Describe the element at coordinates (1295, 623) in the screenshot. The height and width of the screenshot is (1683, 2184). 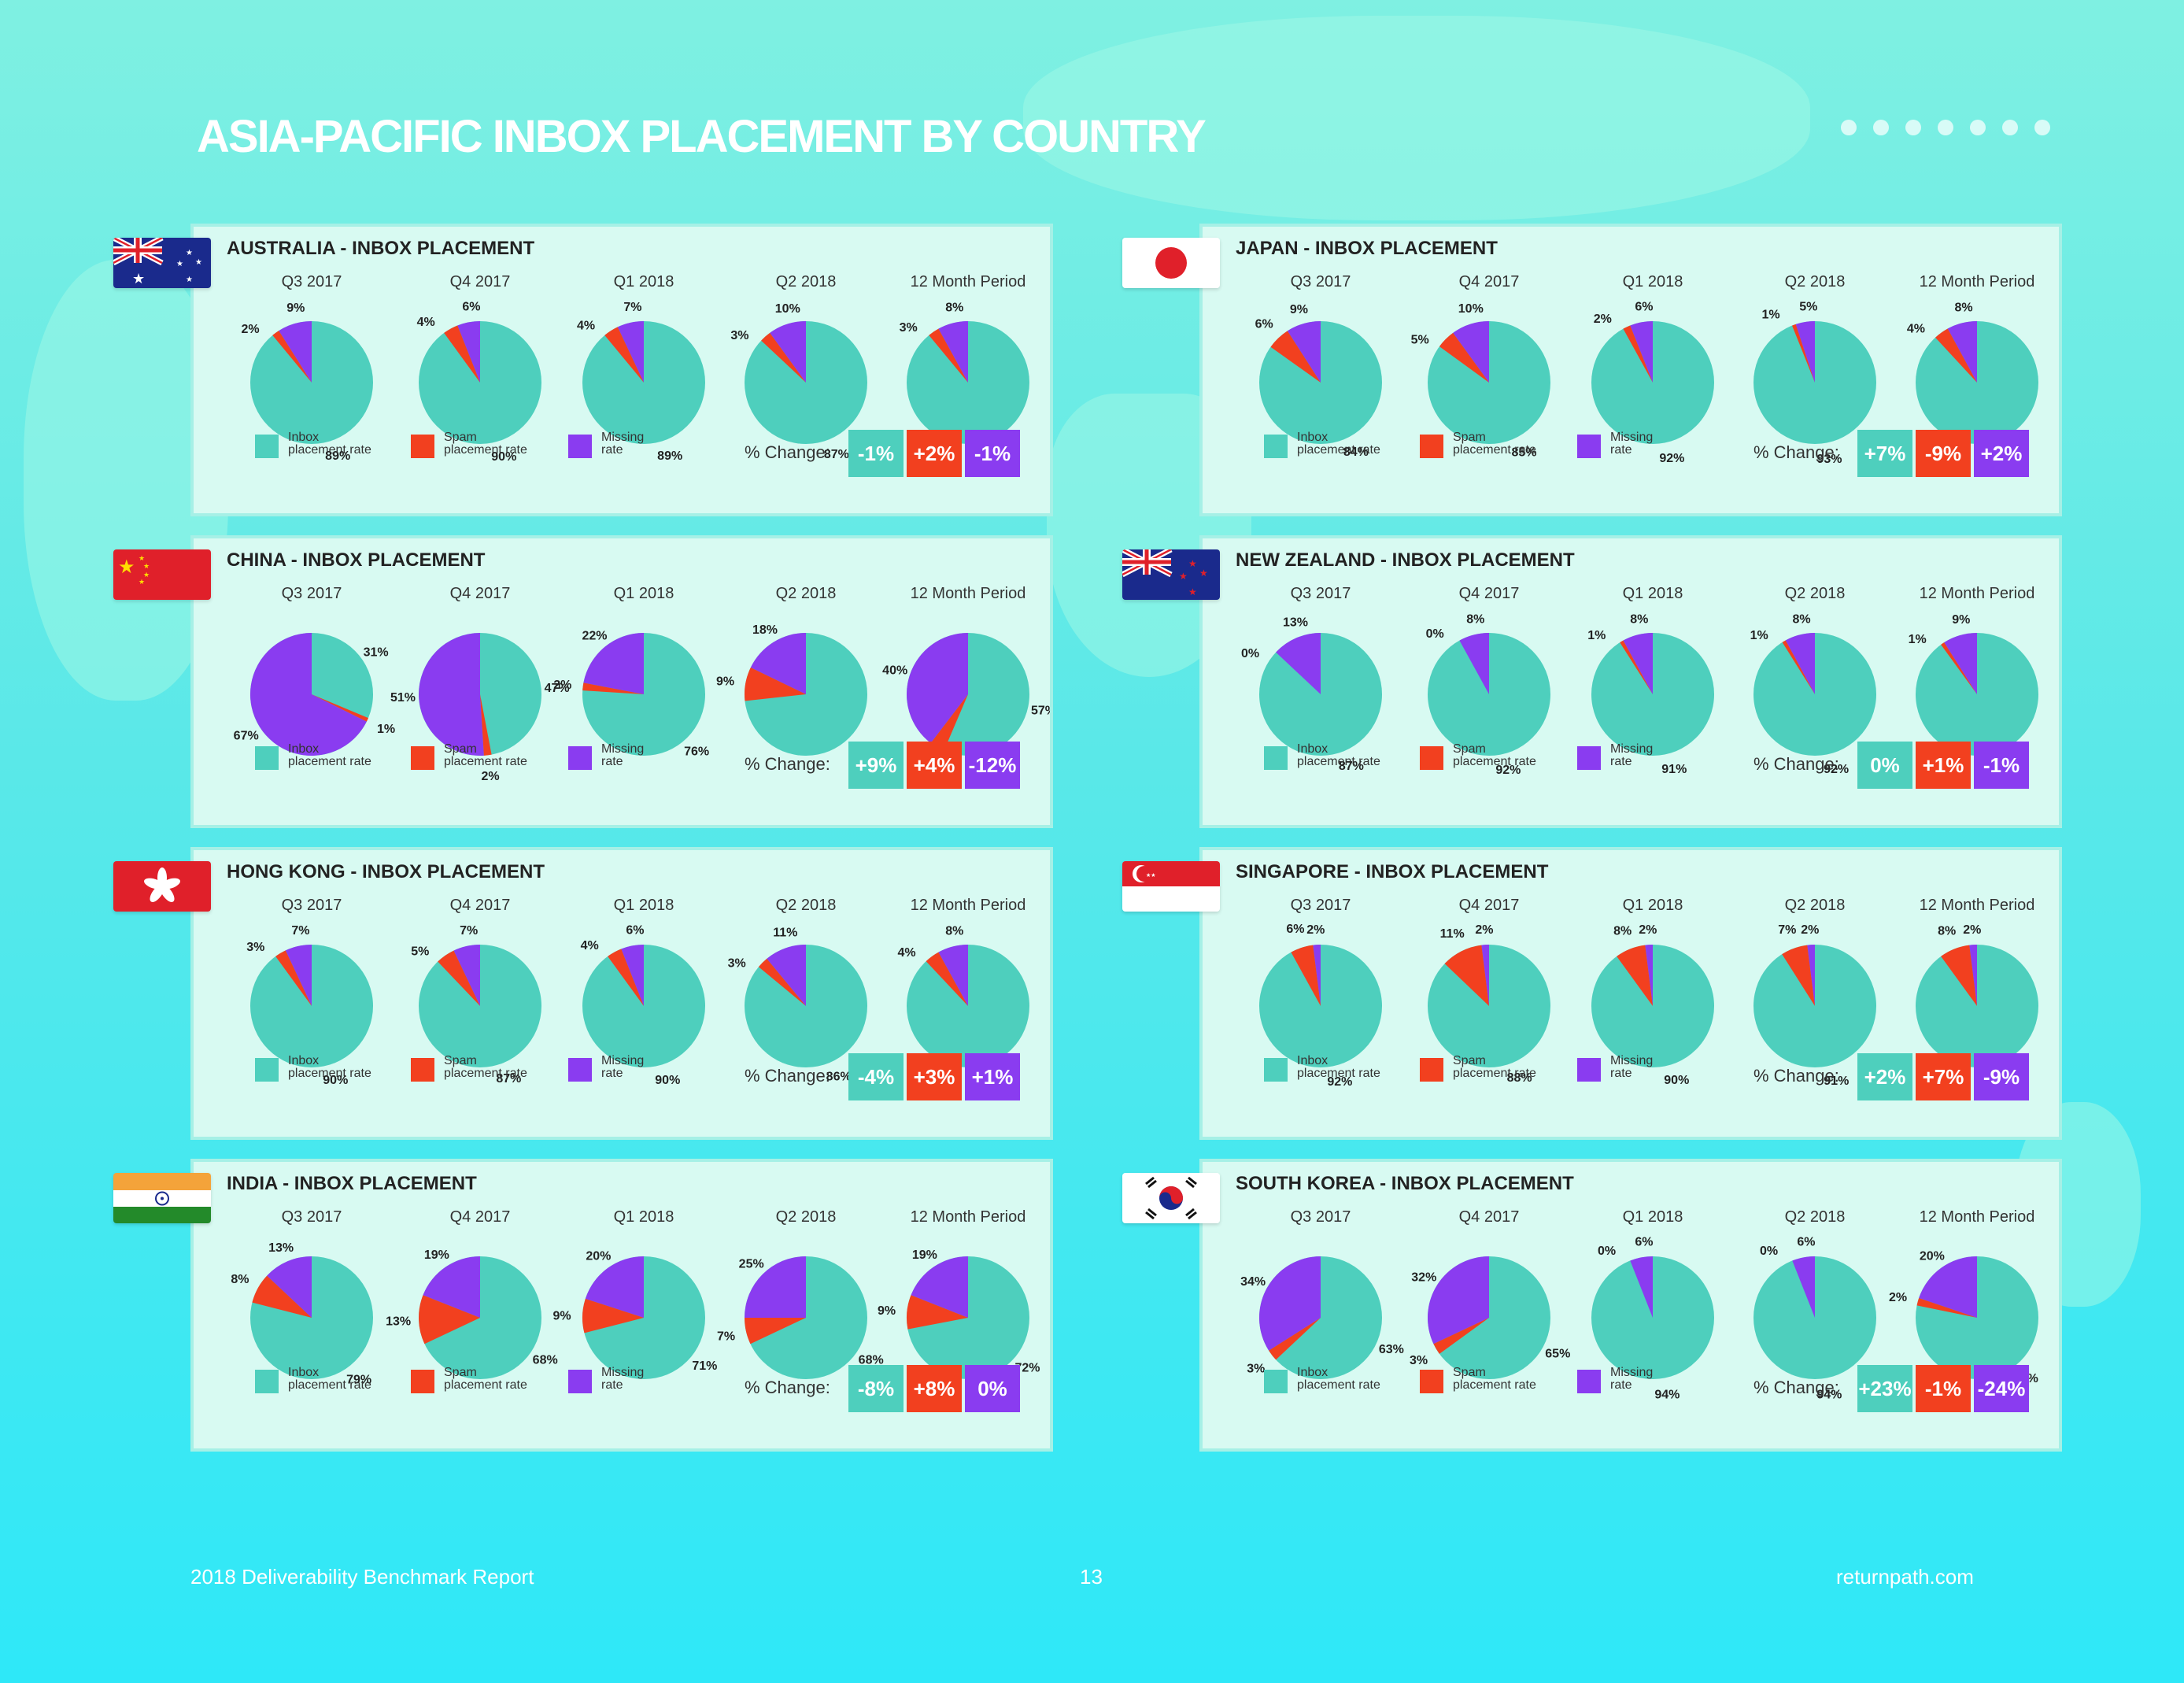
I see `data-label-missing: 13%` at that location.